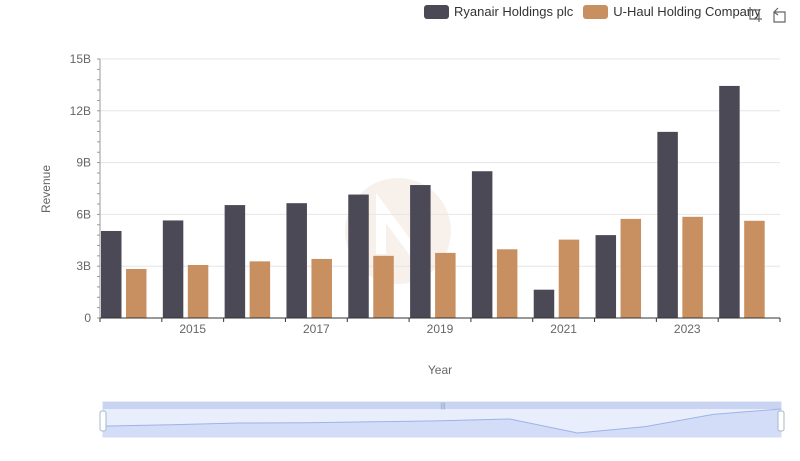  Describe the element at coordinates (440, 370) in the screenshot. I see `x-axis-label: Year` at that location.